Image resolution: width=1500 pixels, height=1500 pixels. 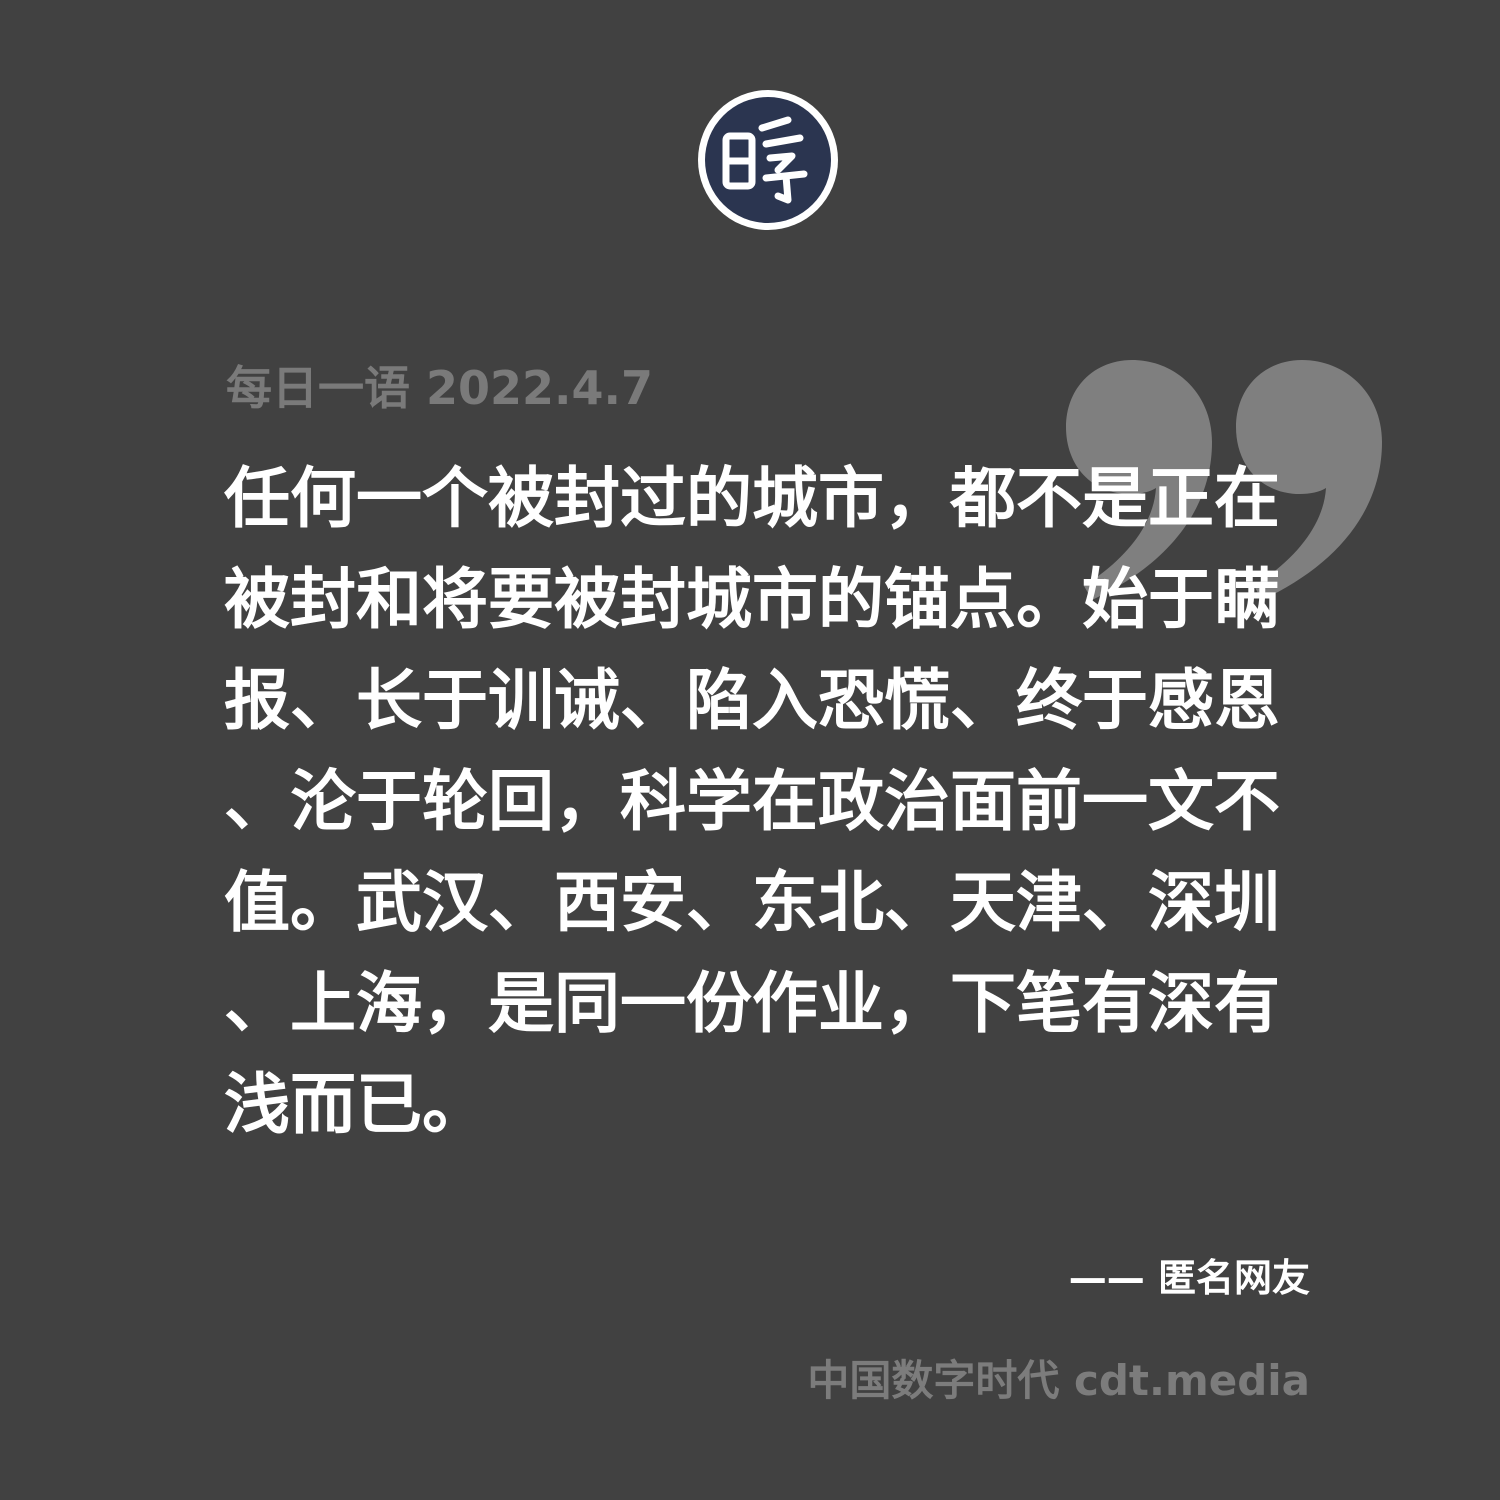 I want to click on quote-line: 被封和将要被封城市的锚点。始于瞒, so click(x=752, y=599).